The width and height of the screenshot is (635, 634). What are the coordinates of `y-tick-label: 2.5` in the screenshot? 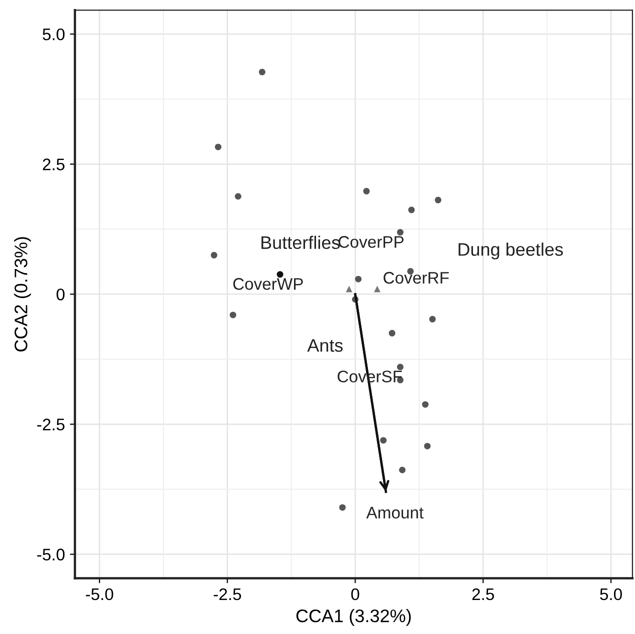 It's located at (53, 164).